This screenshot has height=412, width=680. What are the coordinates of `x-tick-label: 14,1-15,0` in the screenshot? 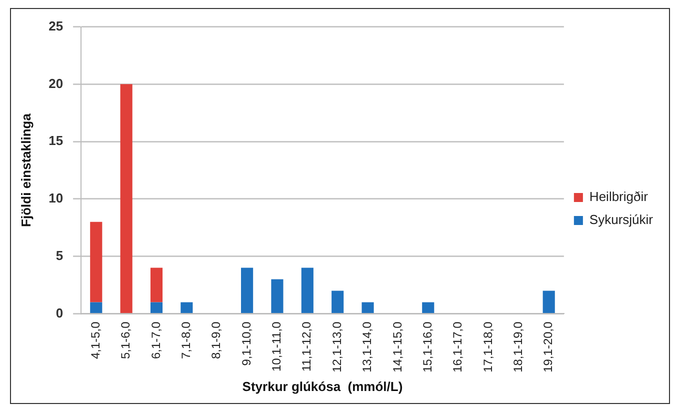 It's located at (397, 346).